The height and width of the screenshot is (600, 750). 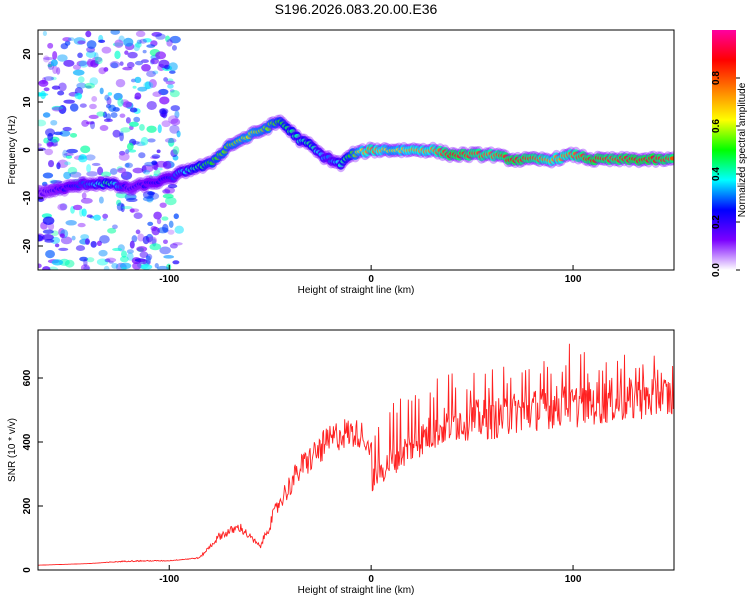 What do you see at coordinates (27, 54) in the screenshot?
I see `y-tick-label: 20` at bounding box center [27, 54].